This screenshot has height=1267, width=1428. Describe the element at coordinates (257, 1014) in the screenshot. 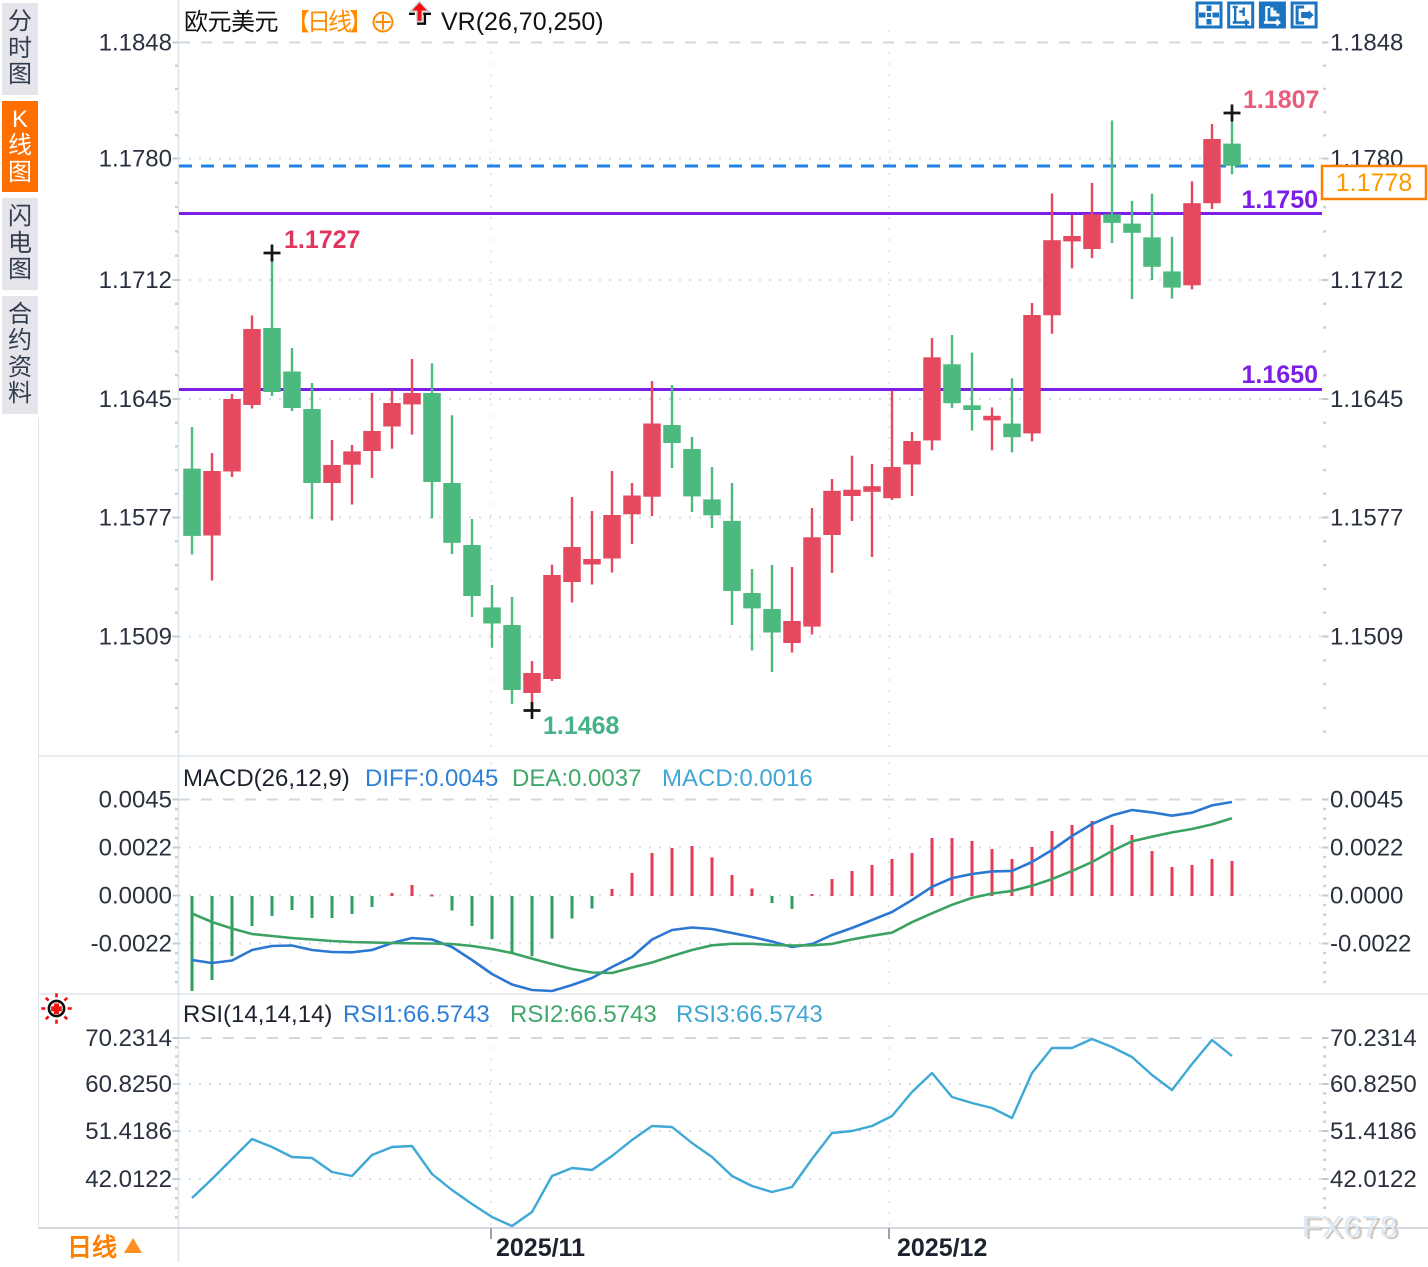

I see `svg-text: RSI(14,14,14)` at that location.